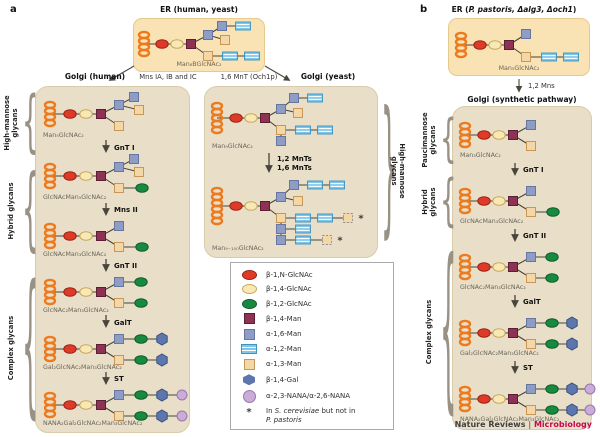 This screenshot has height=437, width=600. I want to click on step-arrow-row: Mns II, so click(145, 210).